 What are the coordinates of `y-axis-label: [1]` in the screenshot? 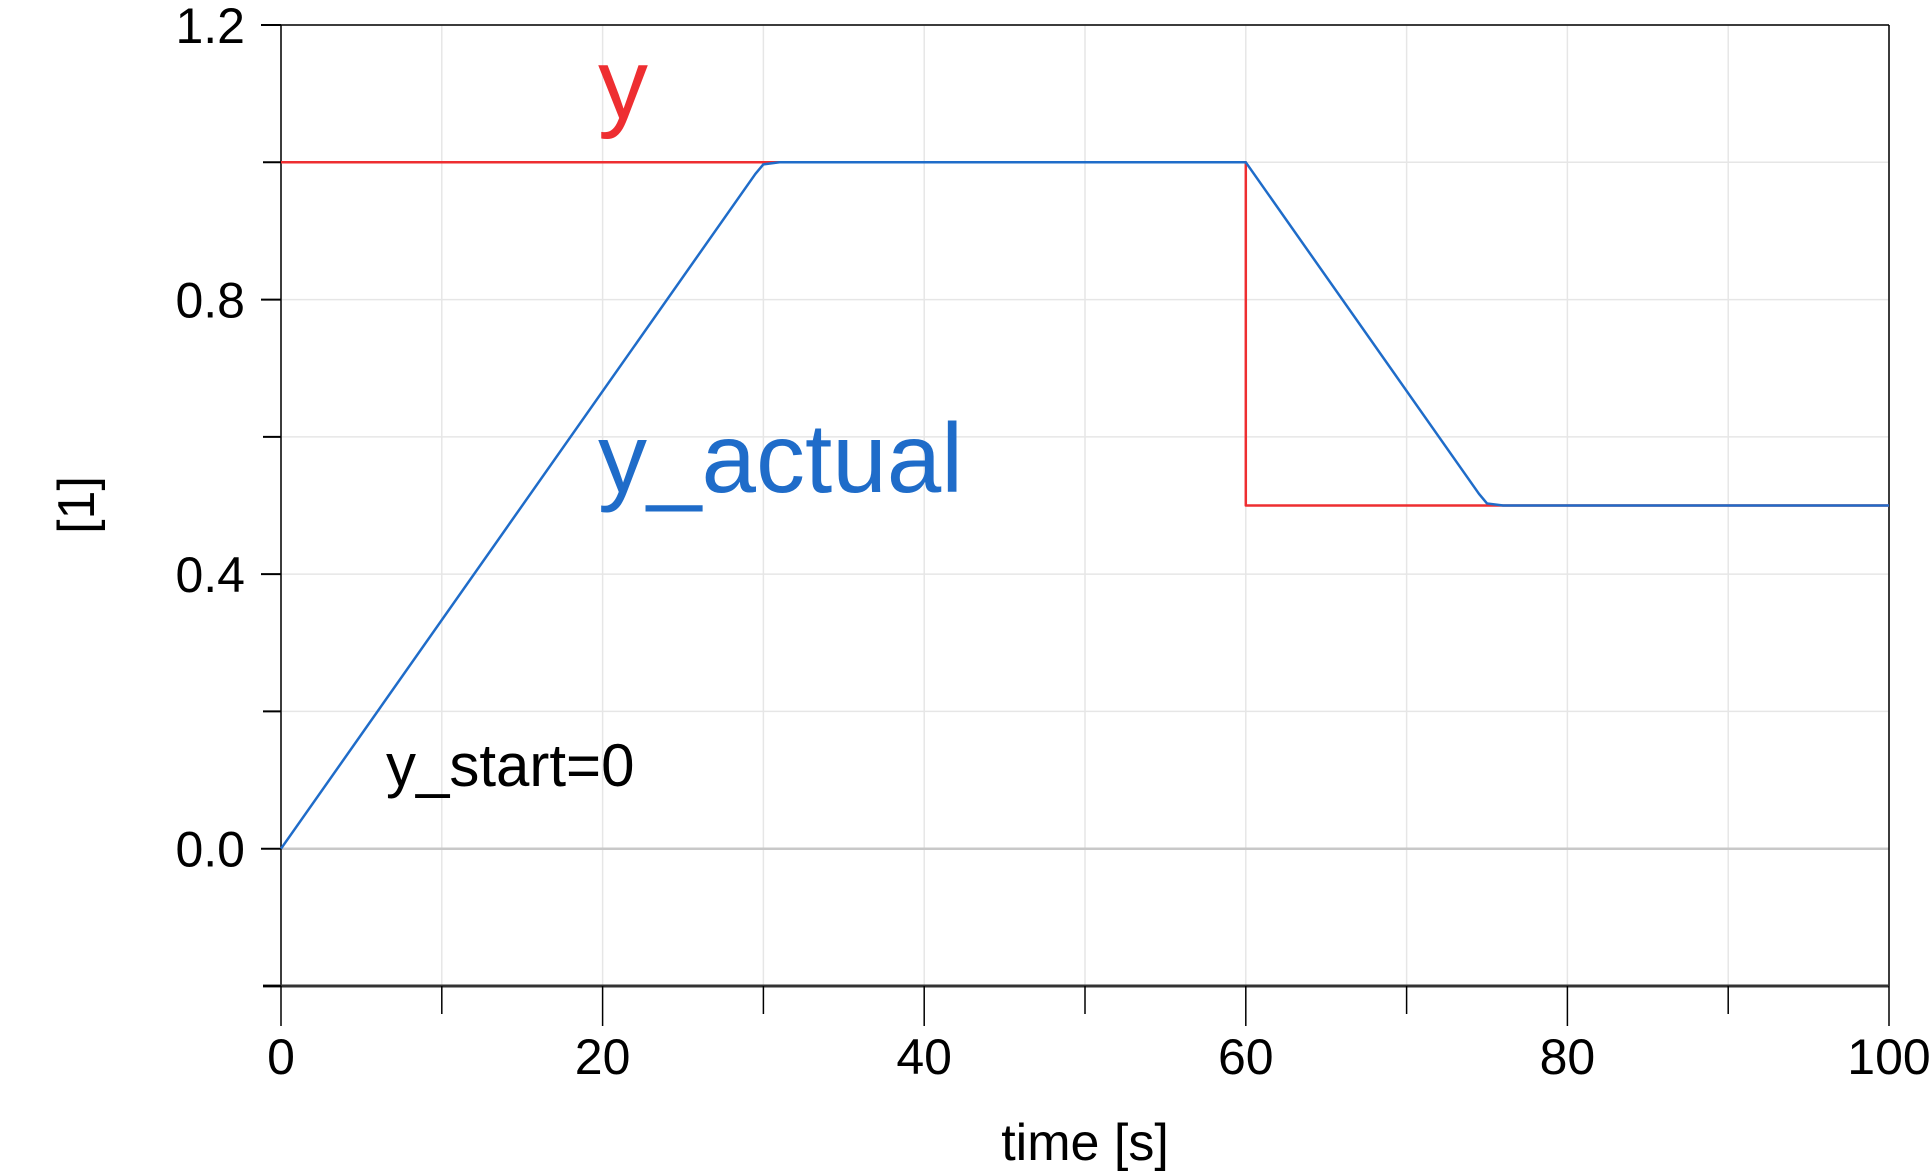 It's located at (77, 505).